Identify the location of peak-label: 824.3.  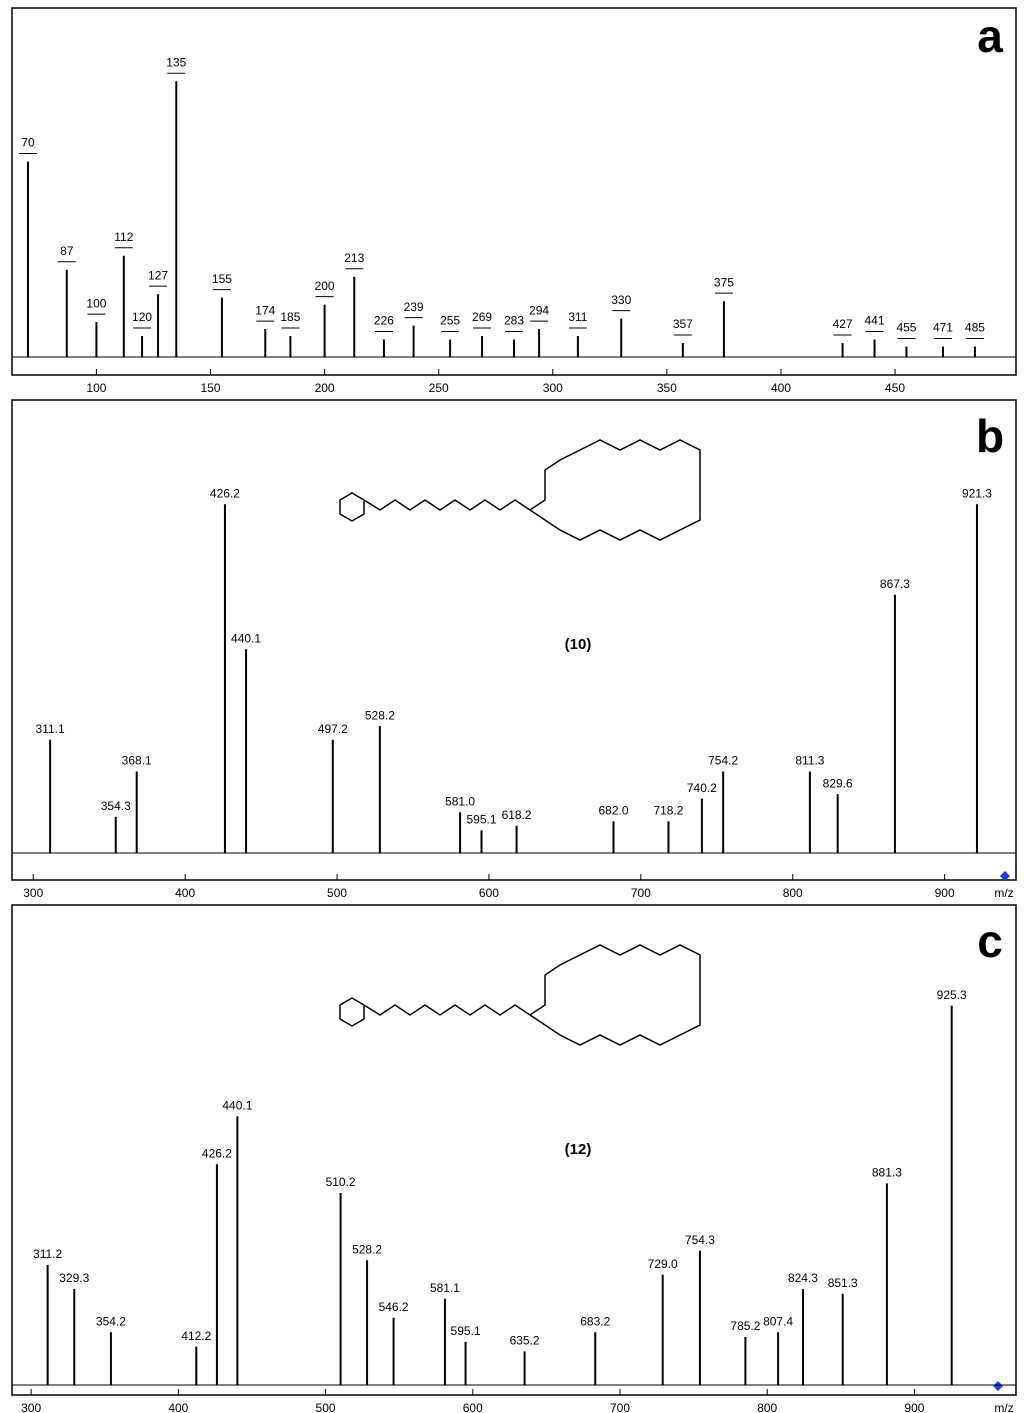
(803, 1278).